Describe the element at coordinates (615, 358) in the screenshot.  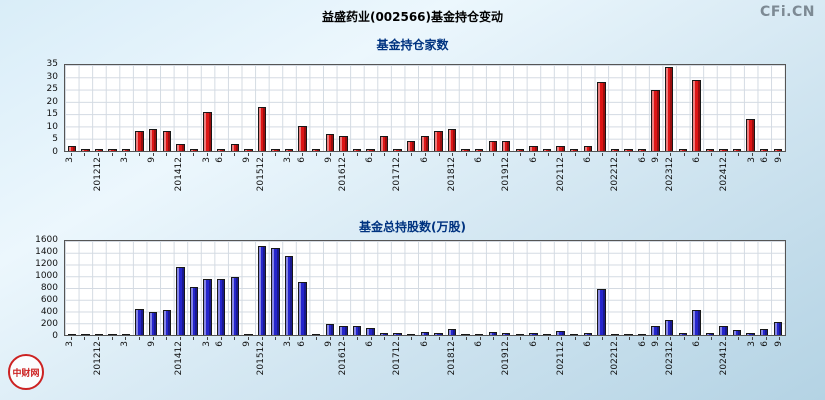
I see `x-tick-label: 202212` at that location.